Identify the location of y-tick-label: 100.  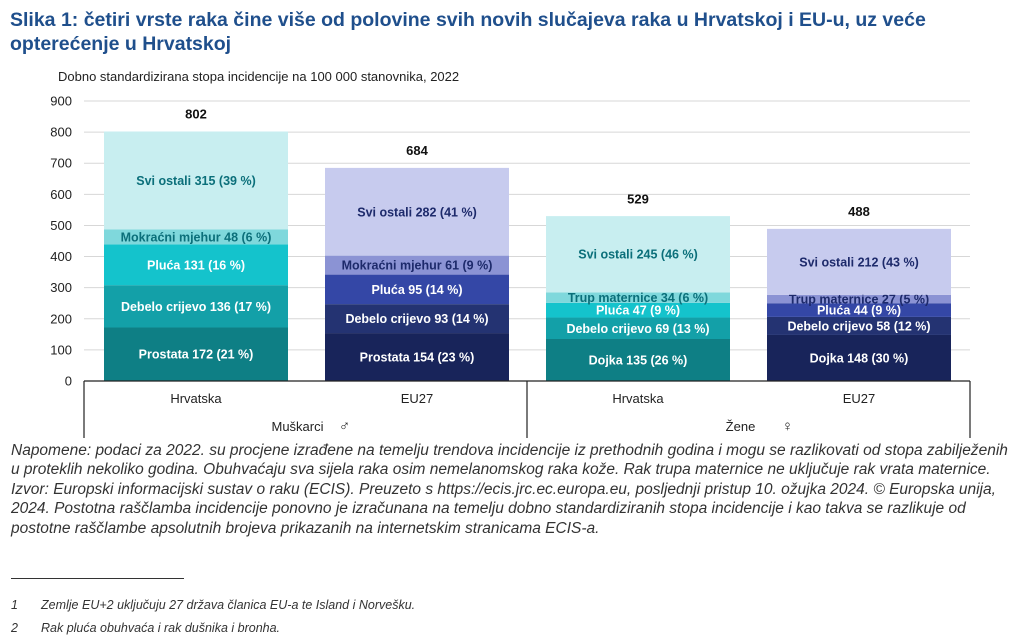
(61, 349).